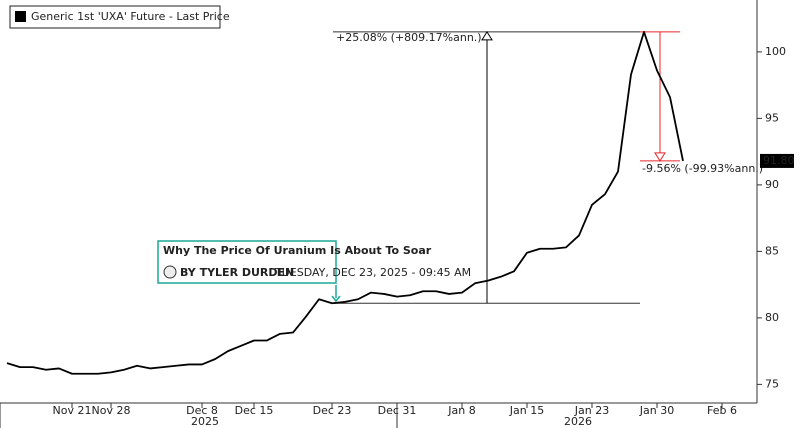 This screenshot has height=428, width=800. What do you see at coordinates (336, 299) in the screenshot?
I see `news-pointer-head` at bounding box center [336, 299].